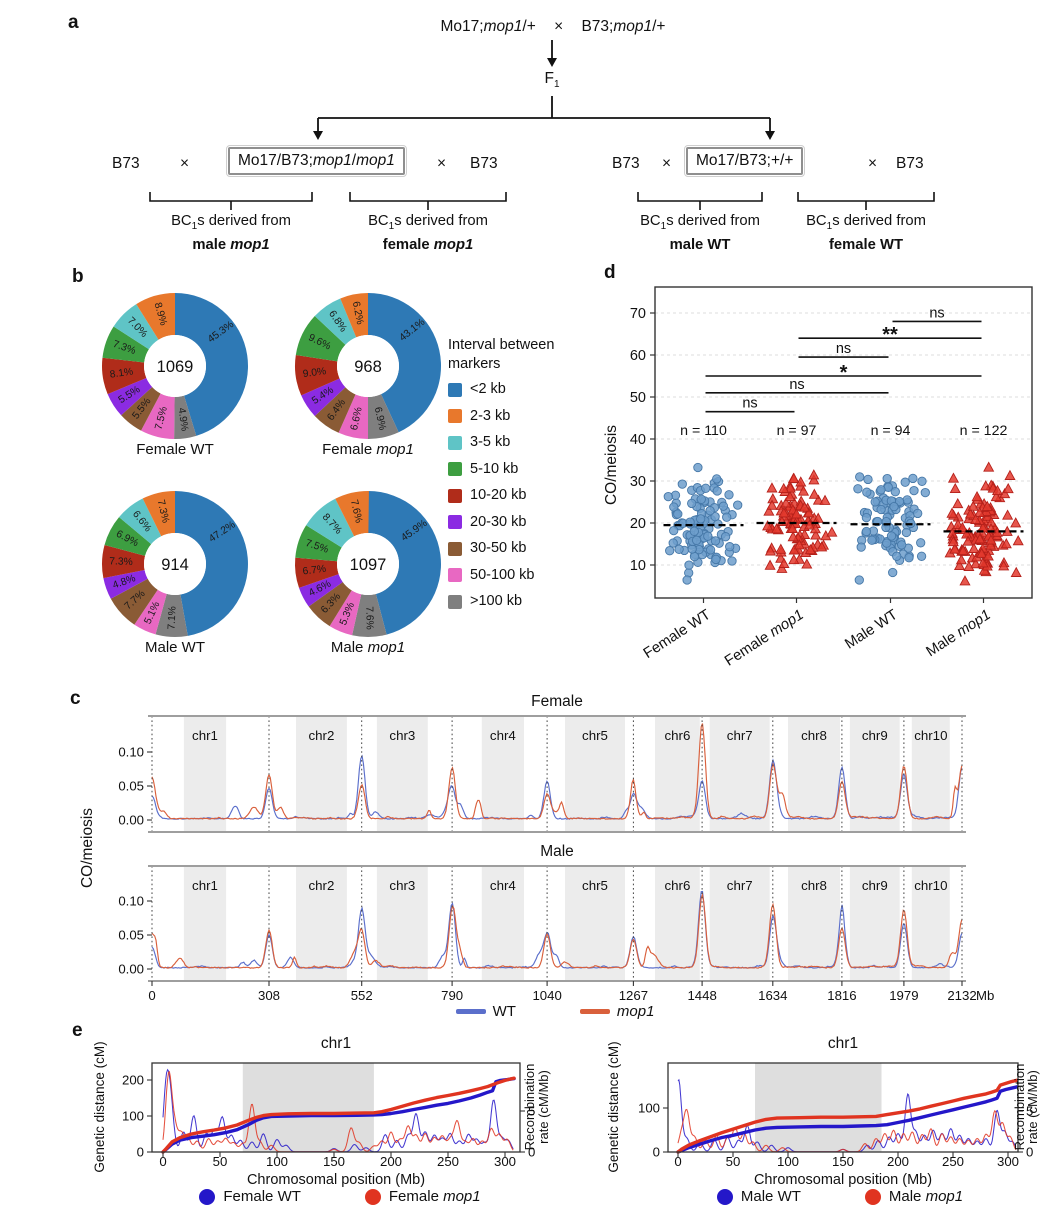  Describe the element at coordinates (124, 561) in the screenshot. I see `donut-slice-10-20 kb` at that location.